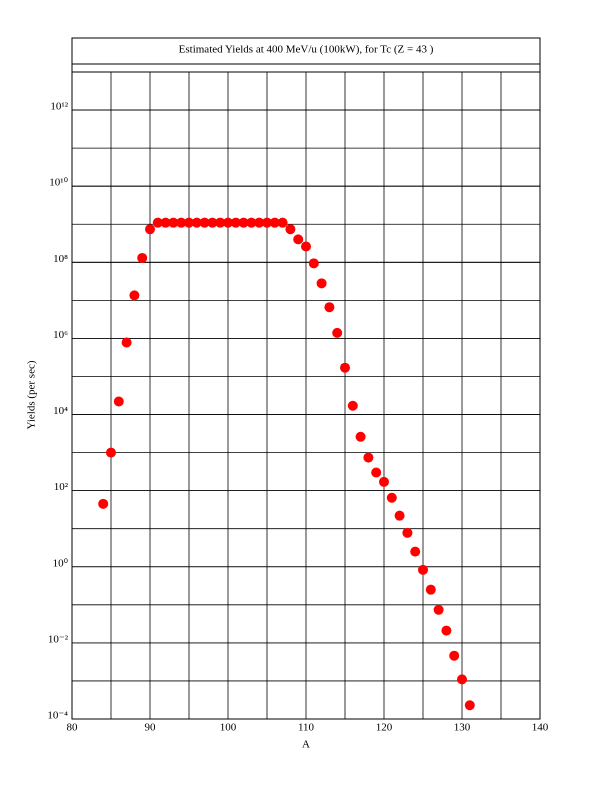 The height and width of the screenshot is (797, 612). What do you see at coordinates (540, 728) in the screenshot?
I see `x-tick-label: 140` at bounding box center [540, 728].